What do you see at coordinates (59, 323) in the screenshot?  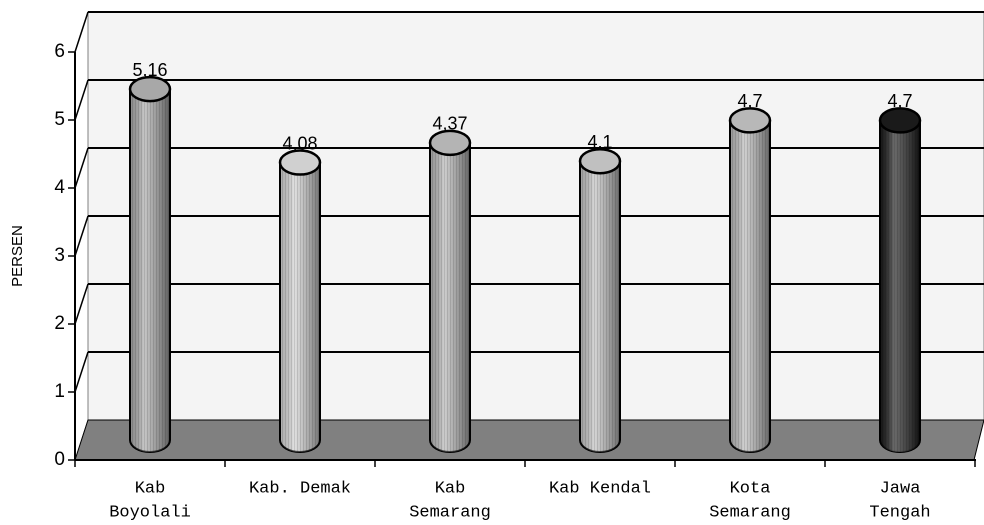 I see `y-tick-label: 2` at bounding box center [59, 323].